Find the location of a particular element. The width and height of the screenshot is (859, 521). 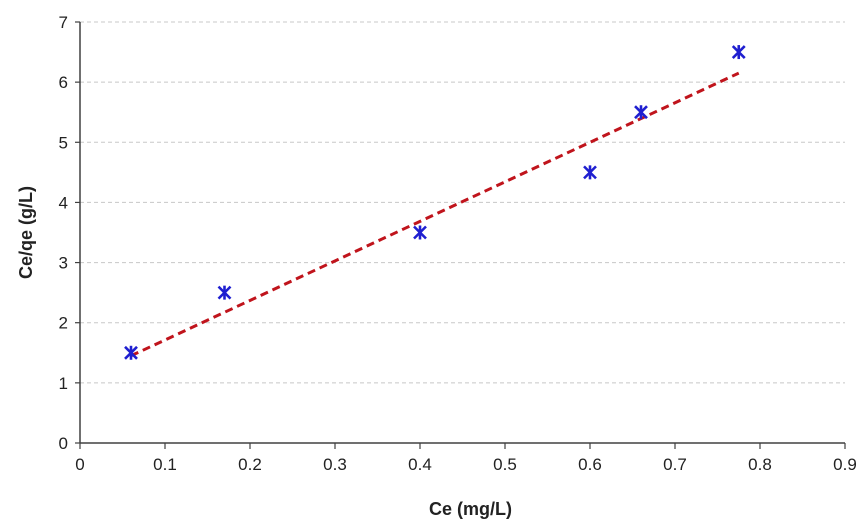

y-tick-labels: 0 1 2 3 4 5 6 7 is located at coordinates (63, 233).